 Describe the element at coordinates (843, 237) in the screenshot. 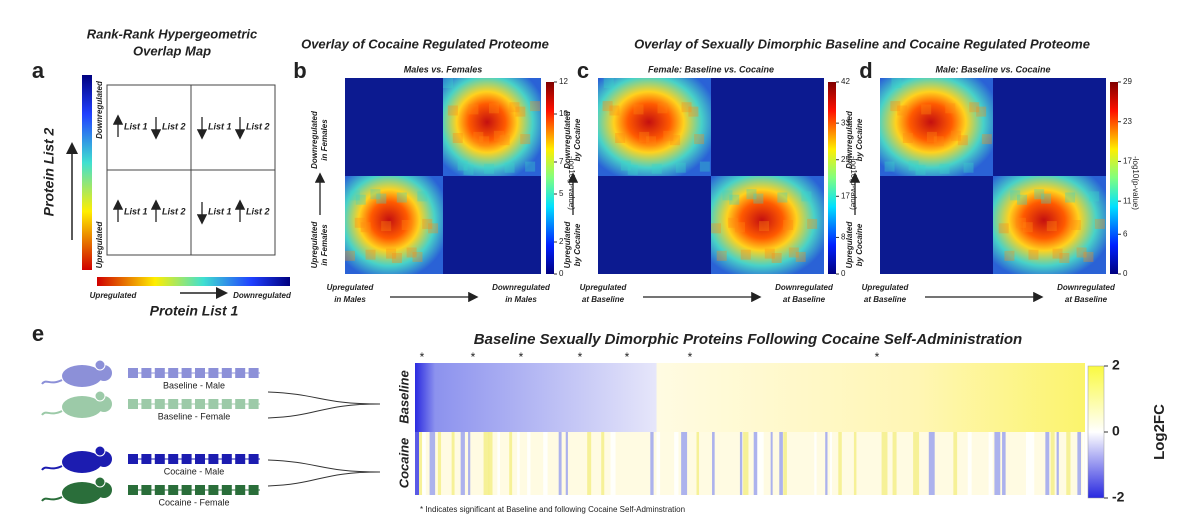

I see `colorbar-tick-label: 8` at that location.